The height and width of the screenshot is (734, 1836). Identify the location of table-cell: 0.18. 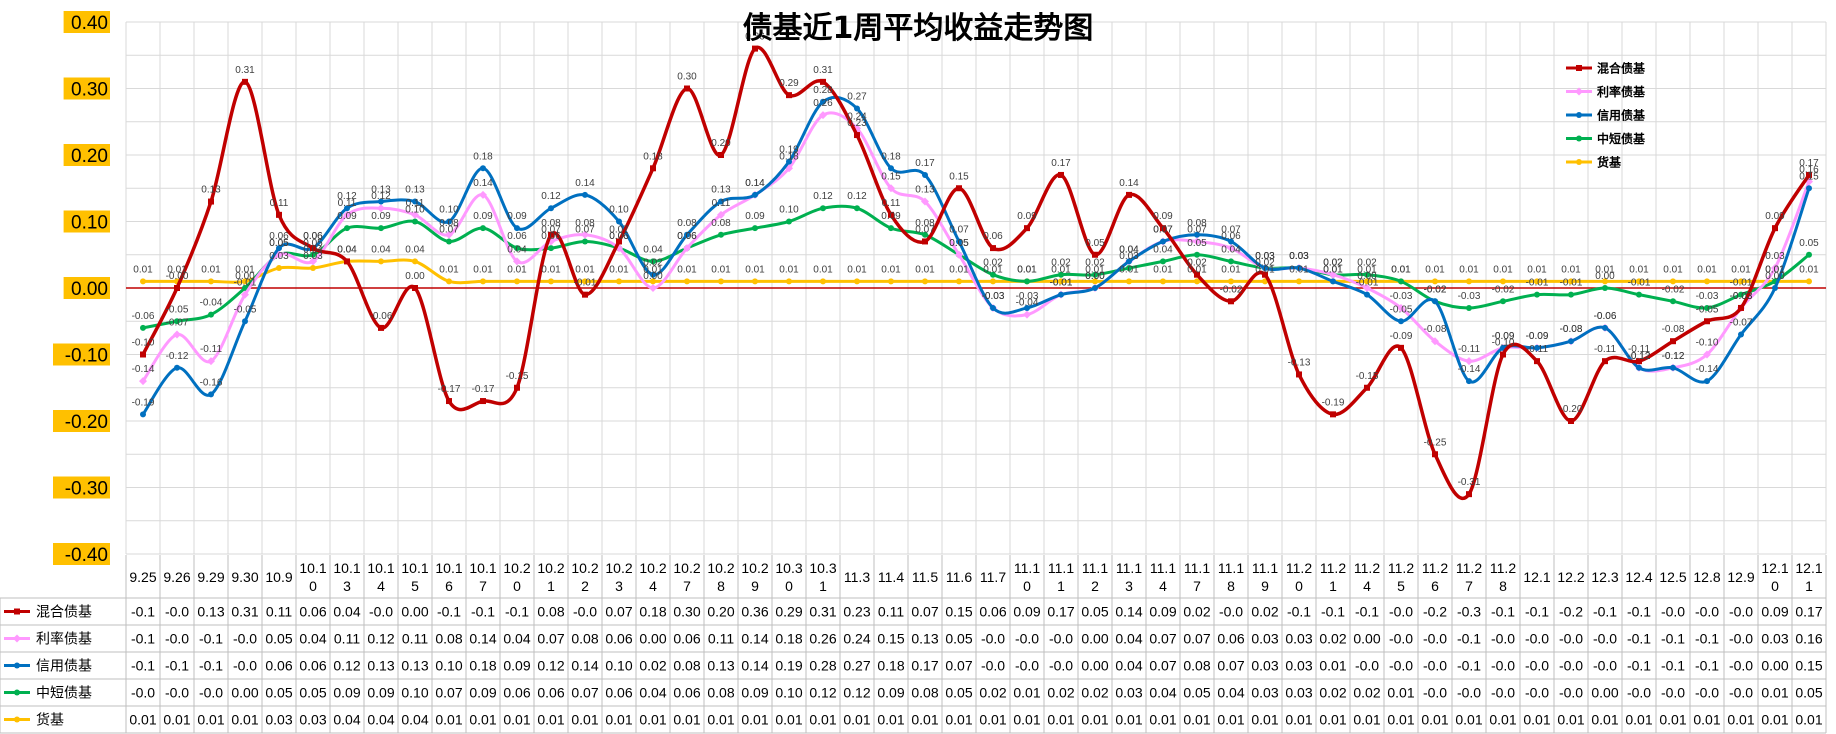
(890, 666).